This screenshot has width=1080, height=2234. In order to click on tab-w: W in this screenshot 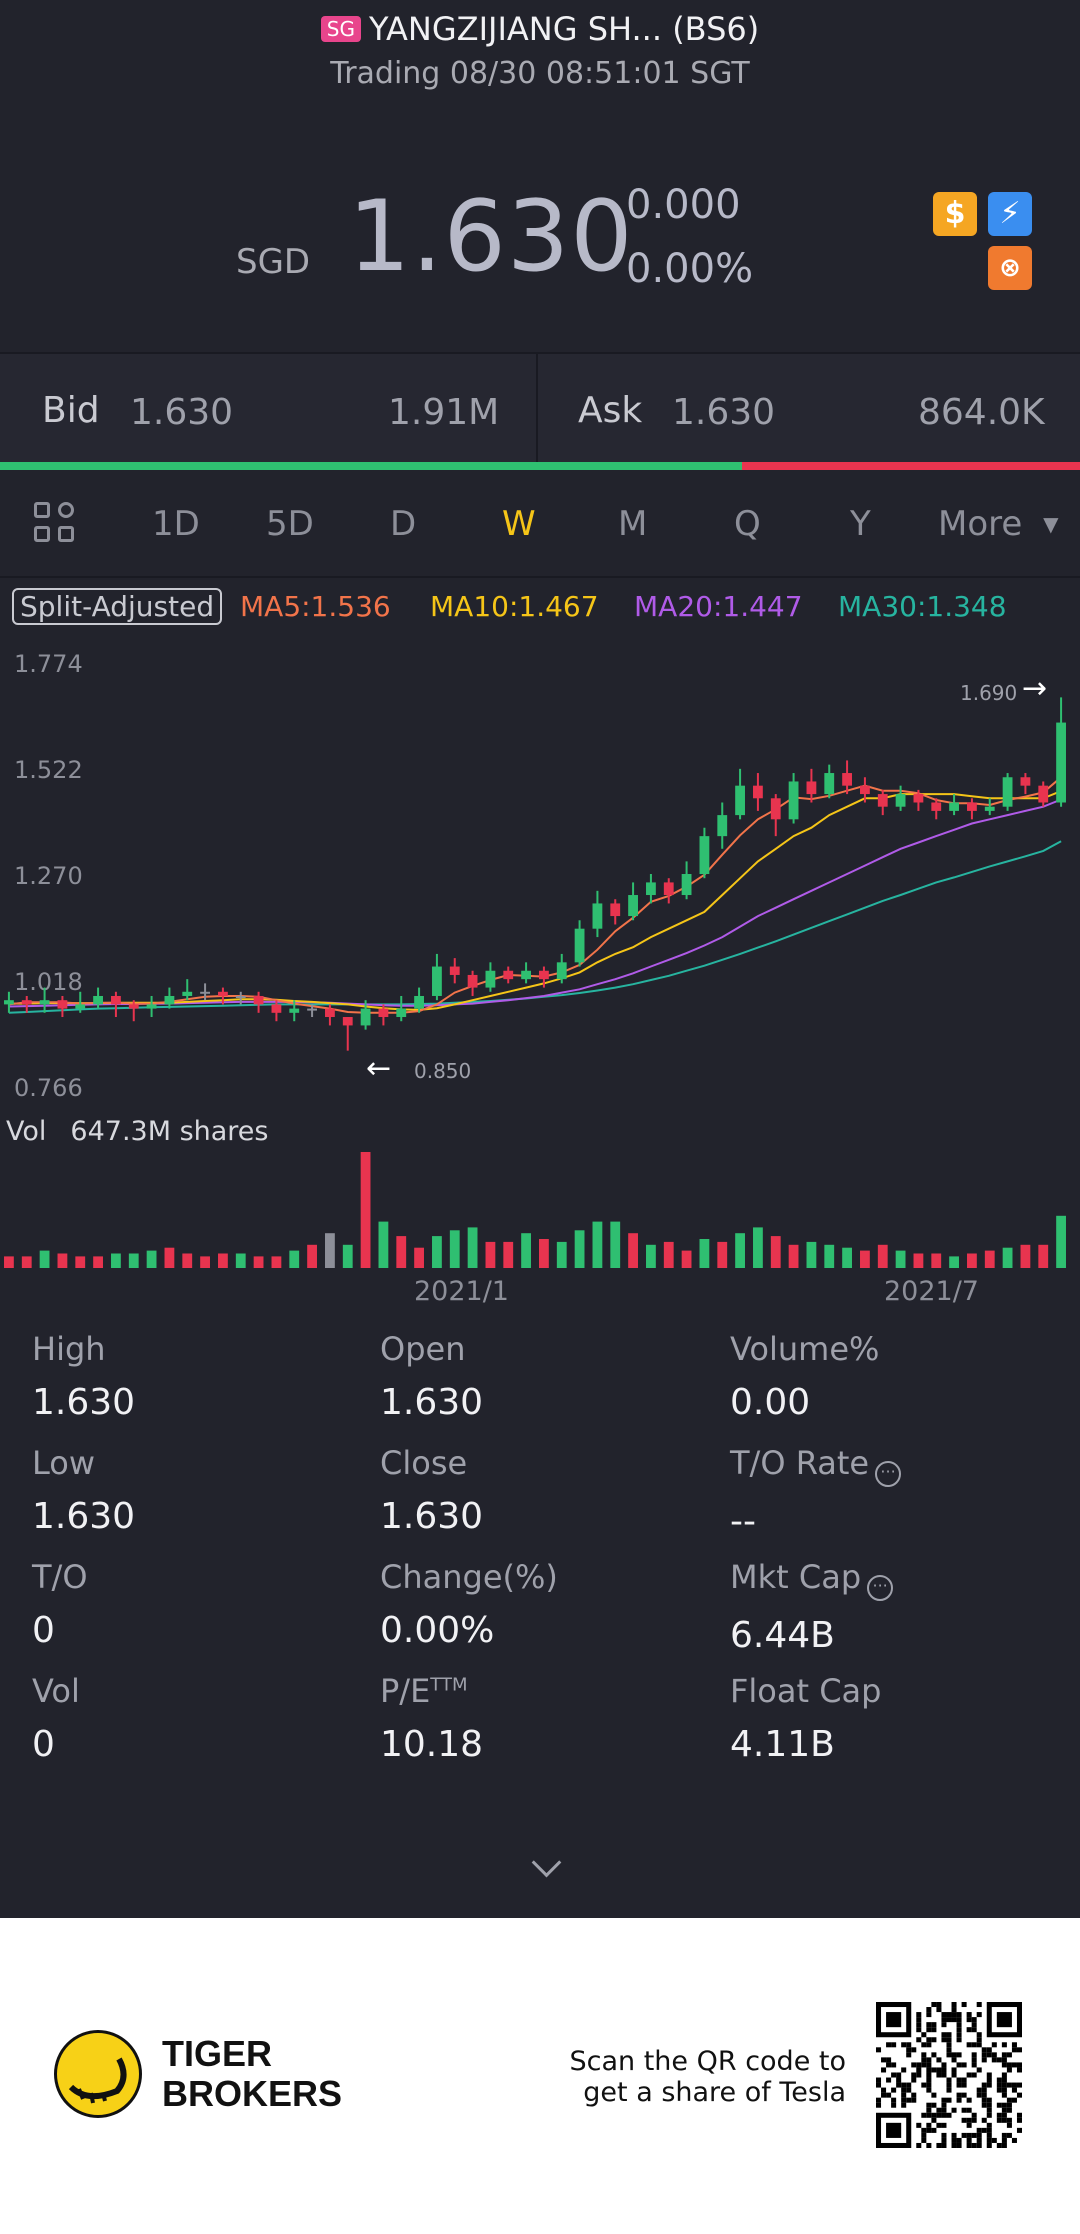, I will do `click(519, 524)`.